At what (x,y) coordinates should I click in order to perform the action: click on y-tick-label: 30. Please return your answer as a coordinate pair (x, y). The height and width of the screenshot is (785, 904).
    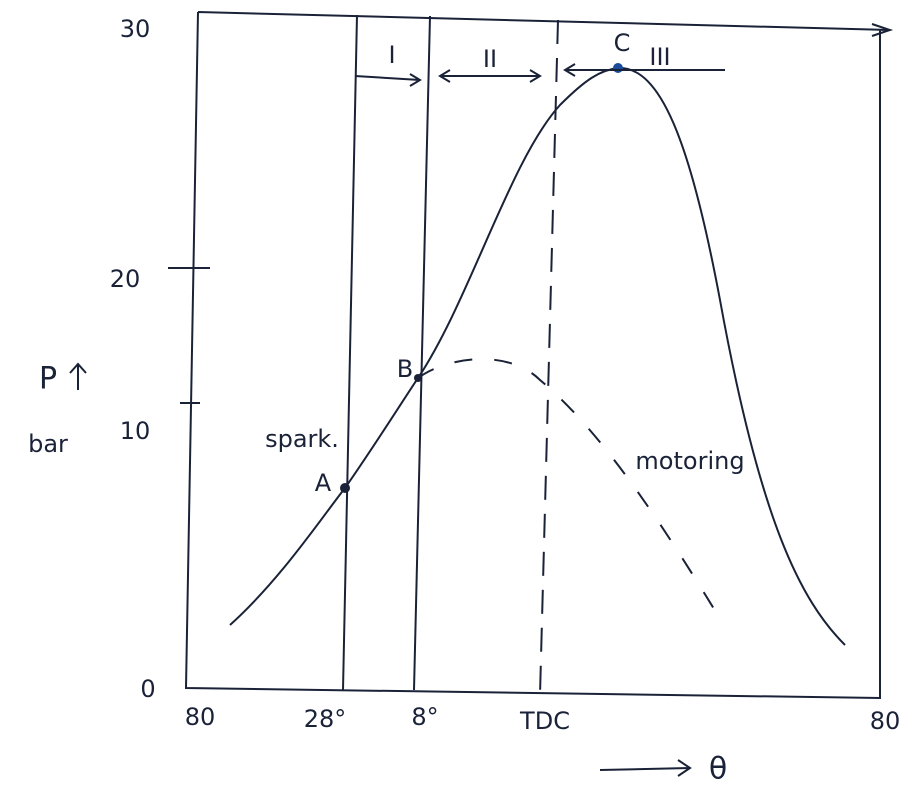
    Looking at the image, I should click on (135, 29).